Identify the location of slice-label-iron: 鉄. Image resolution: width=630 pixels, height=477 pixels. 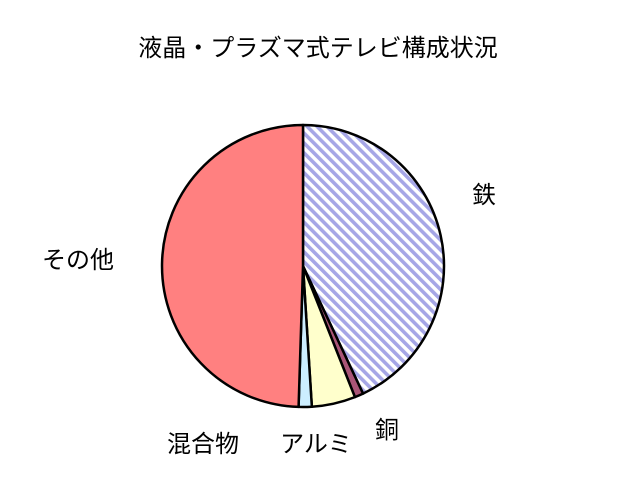
(484, 195).